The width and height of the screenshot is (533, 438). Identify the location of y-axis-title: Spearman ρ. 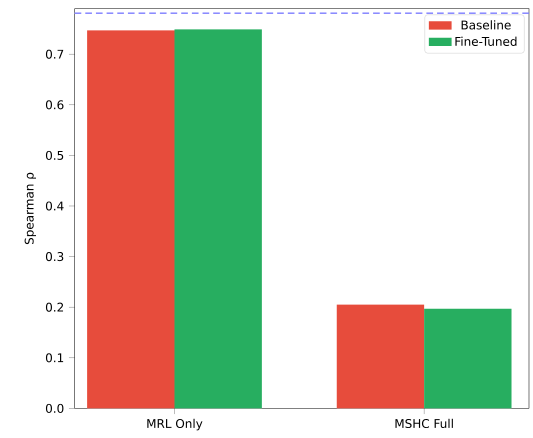
(30, 208).